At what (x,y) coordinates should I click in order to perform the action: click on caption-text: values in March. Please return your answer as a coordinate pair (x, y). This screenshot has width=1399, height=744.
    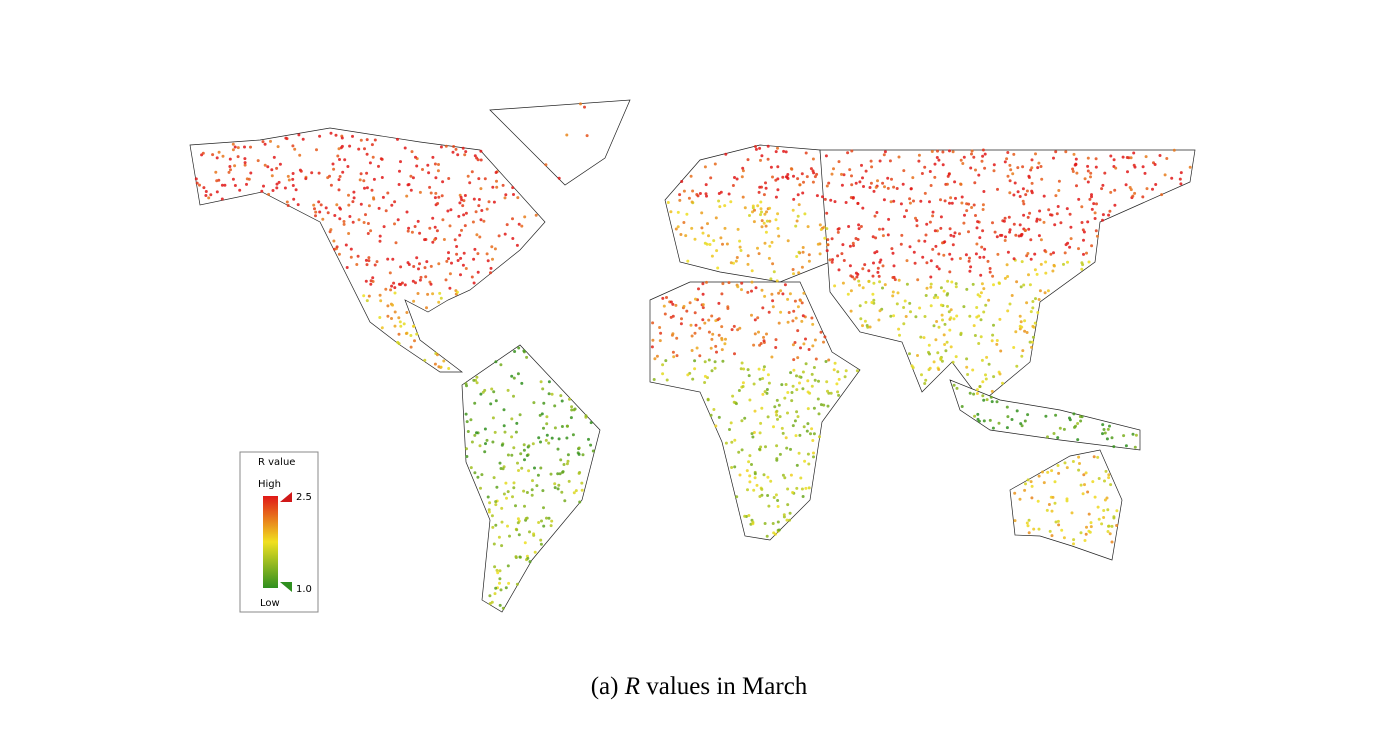
    Looking at the image, I should click on (727, 686).